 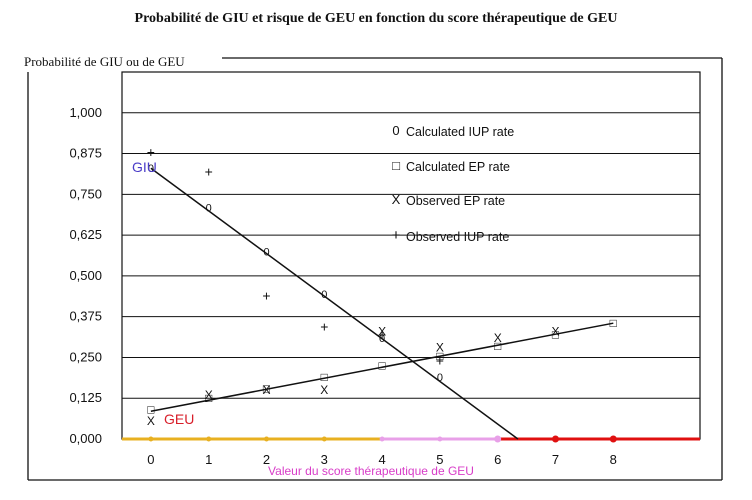 What do you see at coordinates (396, 199) in the screenshot?
I see `legend-marker: X` at bounding box center [396, 199].